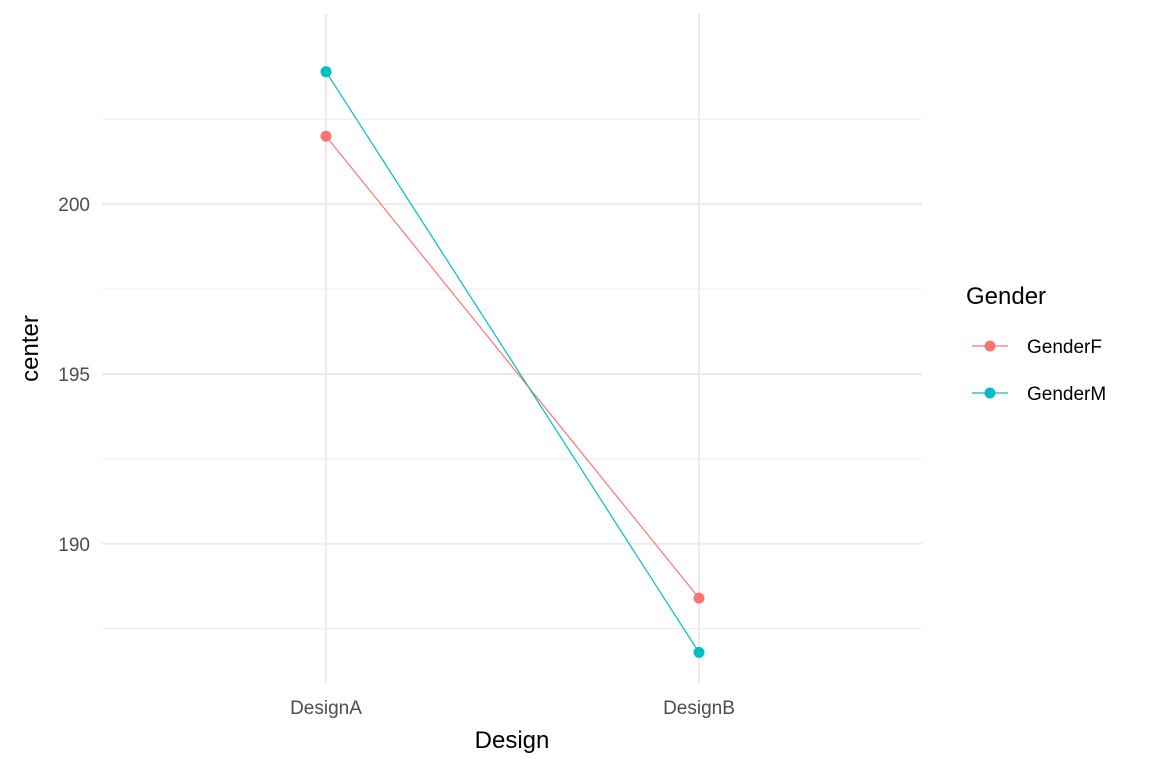 This screenshot has height=768, width=1152. What do you see at coordinates (30, 348) in the screenshot?
I see `y-axis-title: center` at bounding box center [30, 348].